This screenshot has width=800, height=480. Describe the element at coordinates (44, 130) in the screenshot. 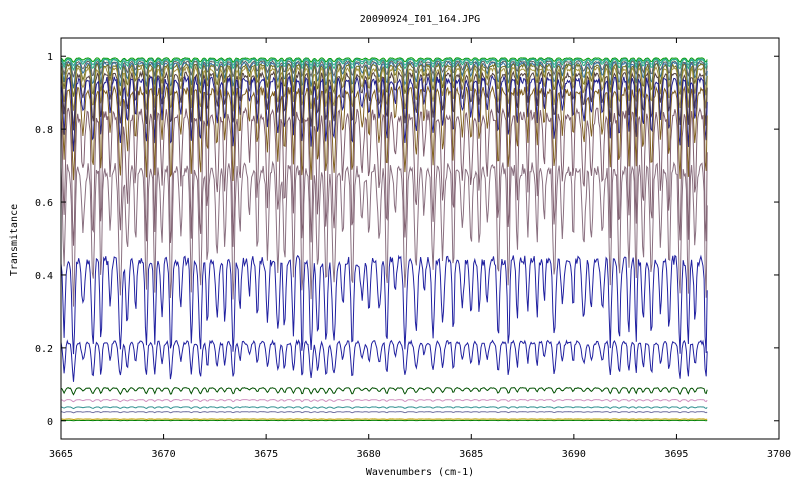

I see `y-tick-label: 0.8` at that location.